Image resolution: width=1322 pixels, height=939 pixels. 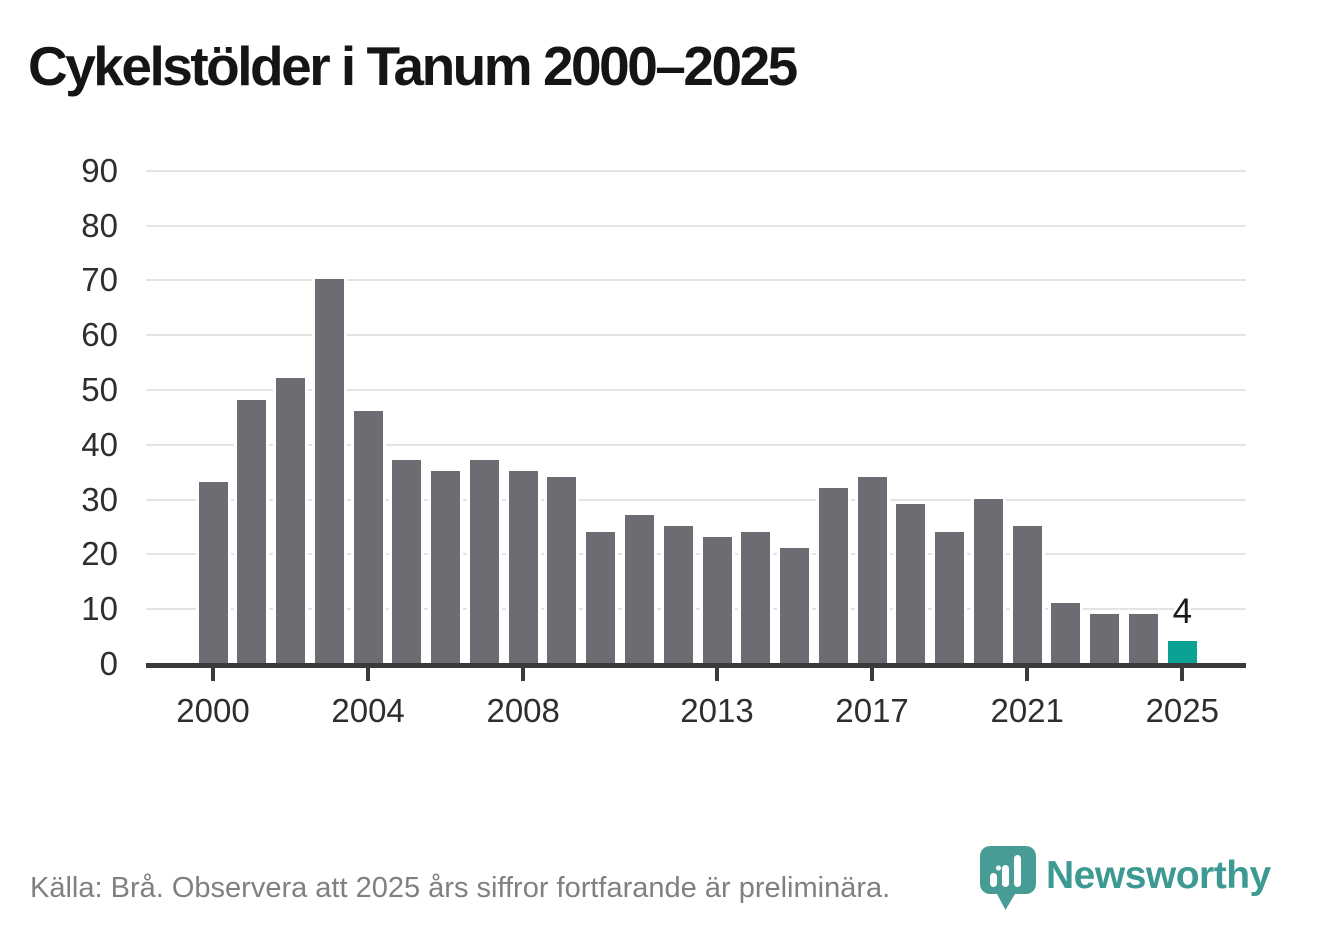 I want to click on bar-2011, so click(x=639, y=589).